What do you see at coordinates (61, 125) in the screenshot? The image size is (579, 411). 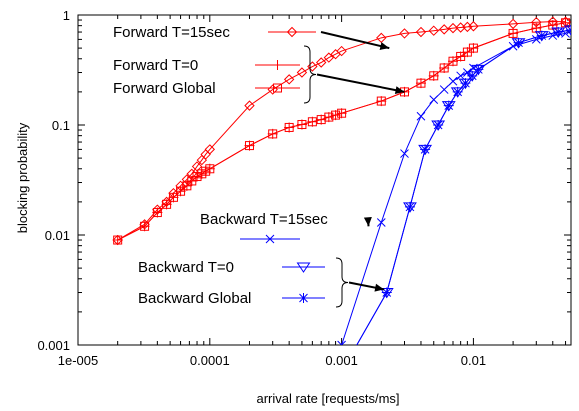 I see `y-tick-label: 0.1` at bounding box center [61, 125].